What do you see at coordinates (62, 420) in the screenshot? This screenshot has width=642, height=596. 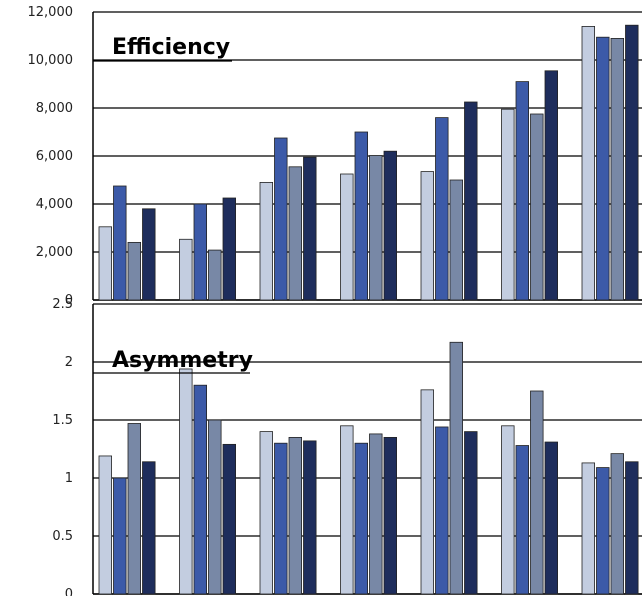 I see `y-tick-label: 1.5` at bounding box center [62, 420].